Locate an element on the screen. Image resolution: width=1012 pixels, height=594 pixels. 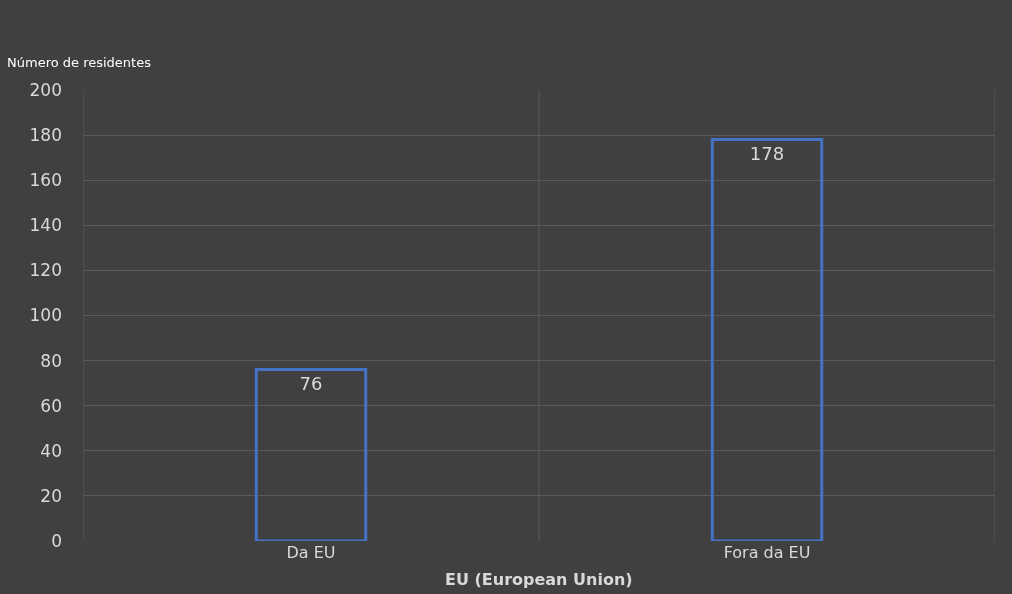
y-tick-label: 120 is located at coordinates (45, 270).